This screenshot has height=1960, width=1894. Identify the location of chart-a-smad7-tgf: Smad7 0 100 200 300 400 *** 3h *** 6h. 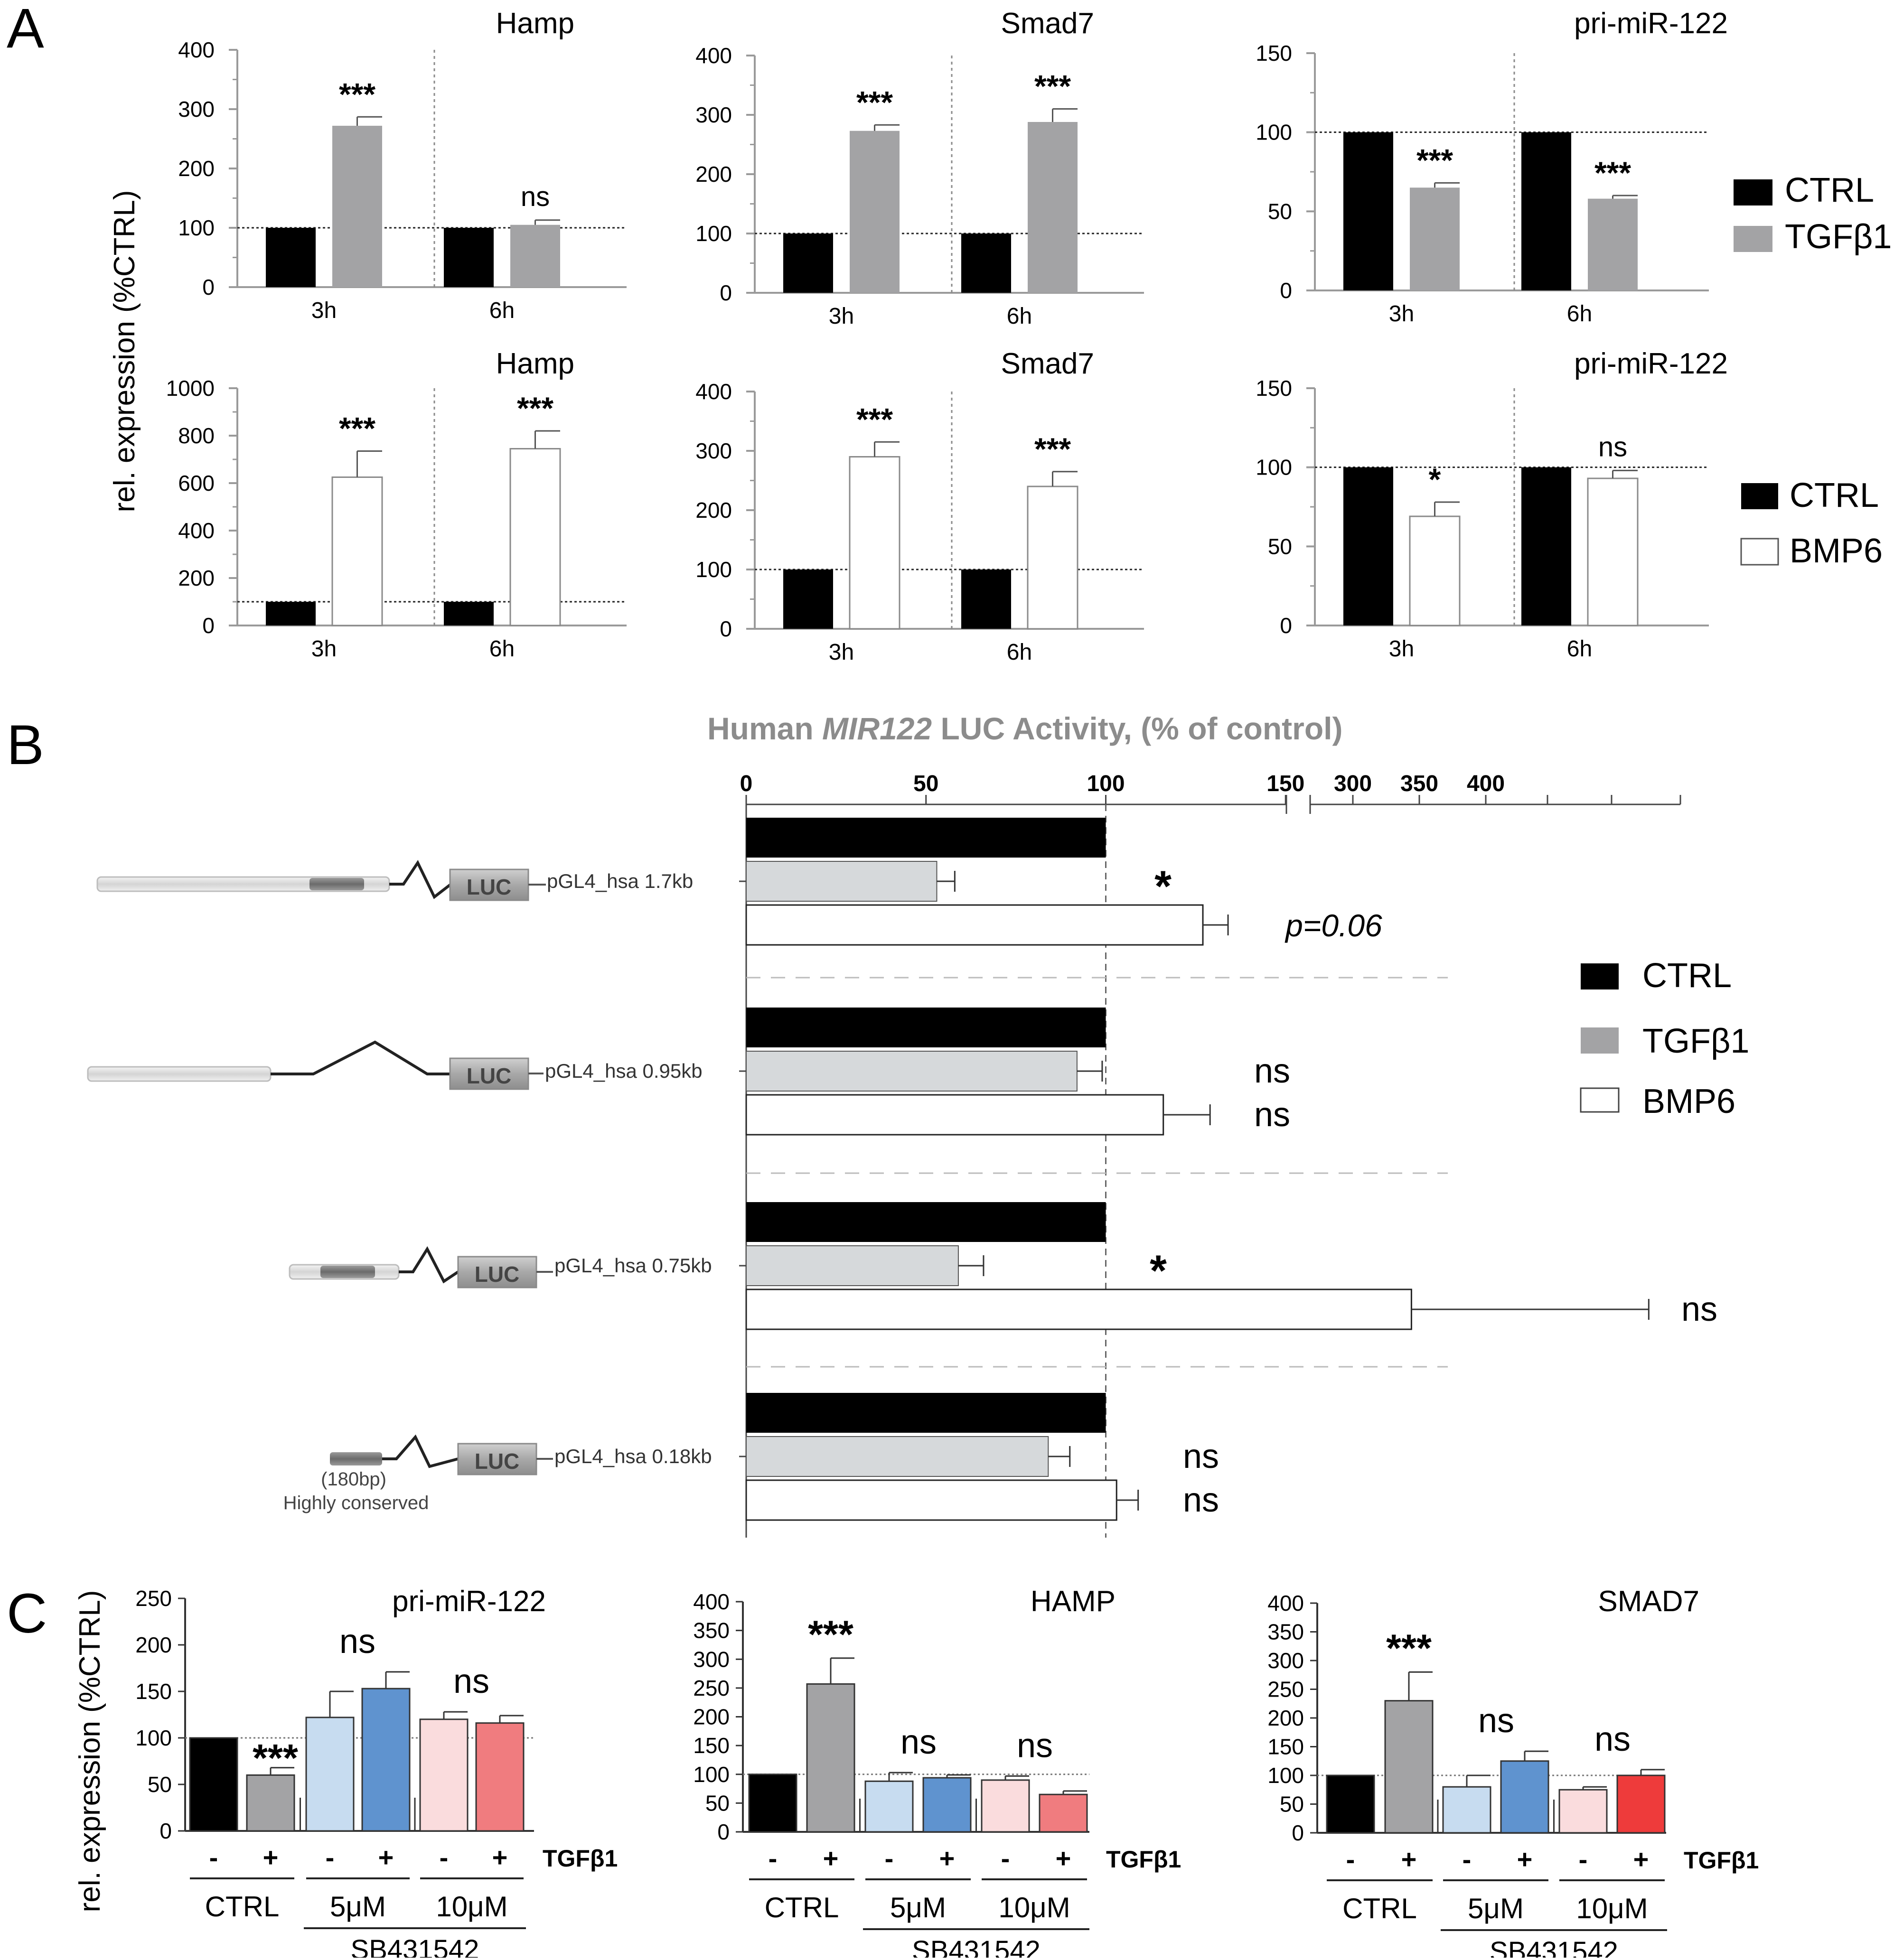
(919, 168).